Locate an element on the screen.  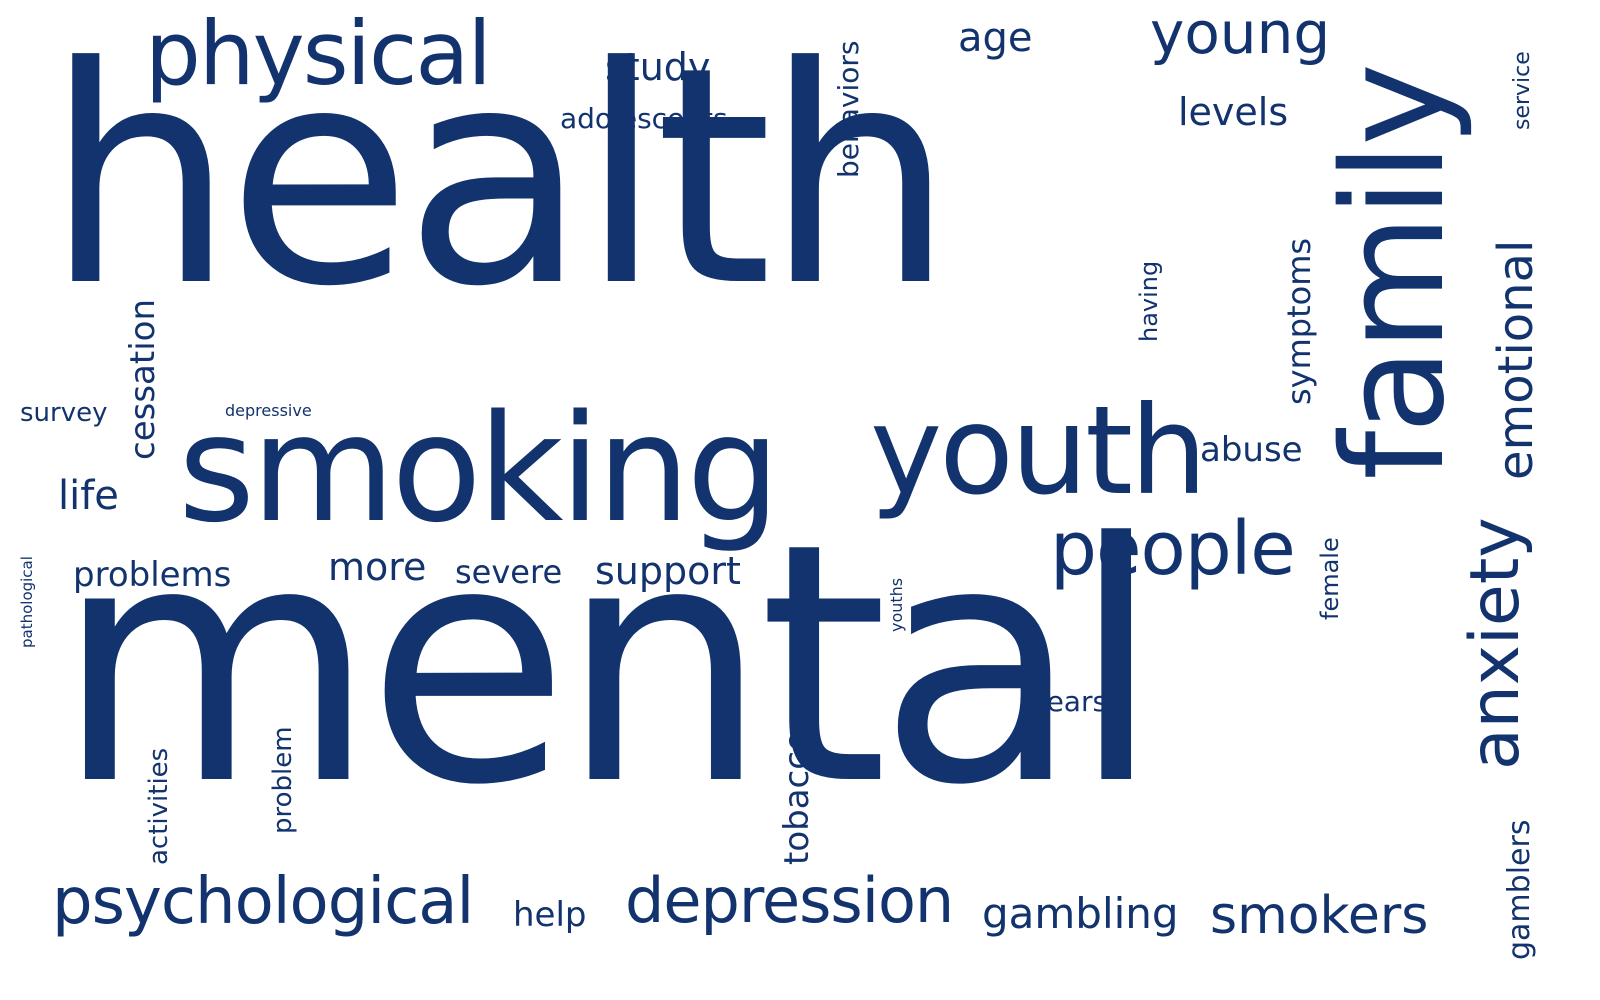
word-more: more is located at coordinates (377, 567).